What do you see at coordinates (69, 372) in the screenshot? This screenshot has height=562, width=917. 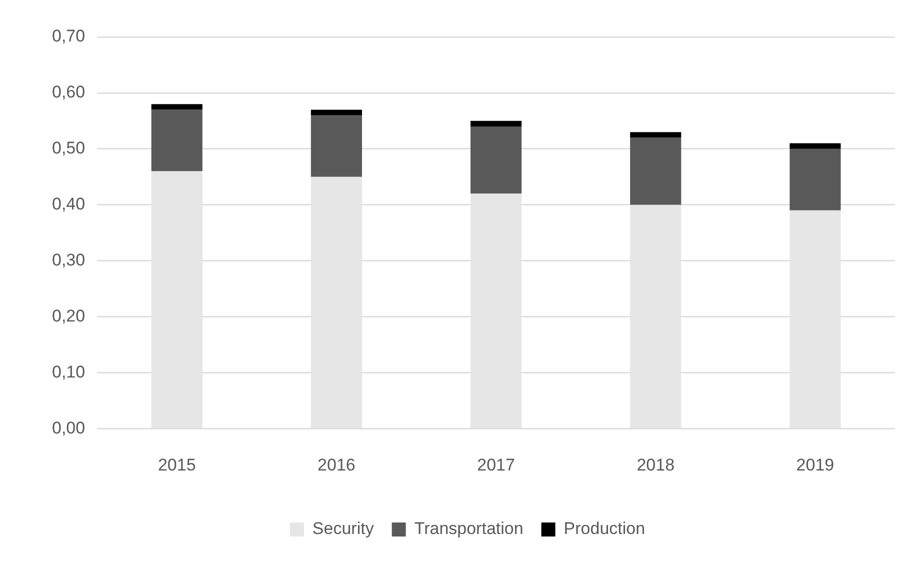 I see `y-tick-label: 0,10` at bounding box center [69, 372].